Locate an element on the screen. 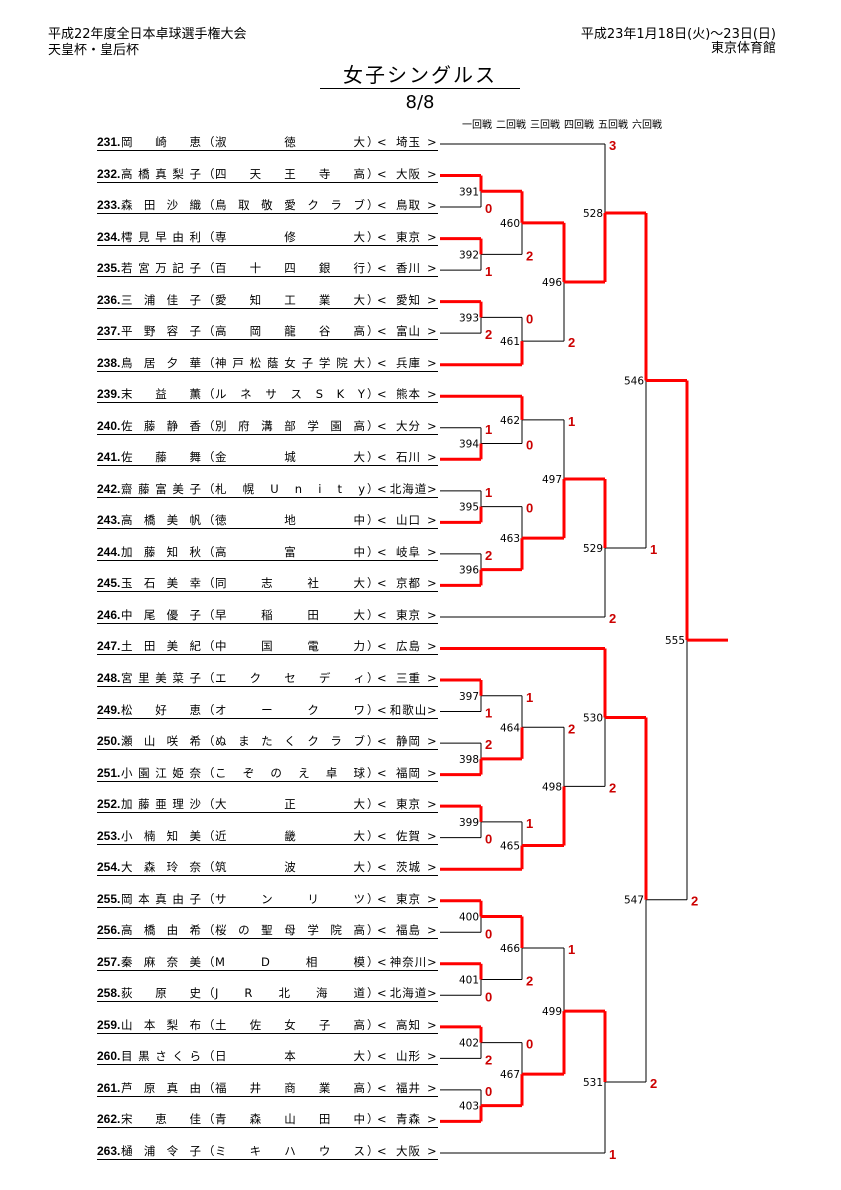  player-affiliation: 青森山田中 is located at coordinates (290, 1119).